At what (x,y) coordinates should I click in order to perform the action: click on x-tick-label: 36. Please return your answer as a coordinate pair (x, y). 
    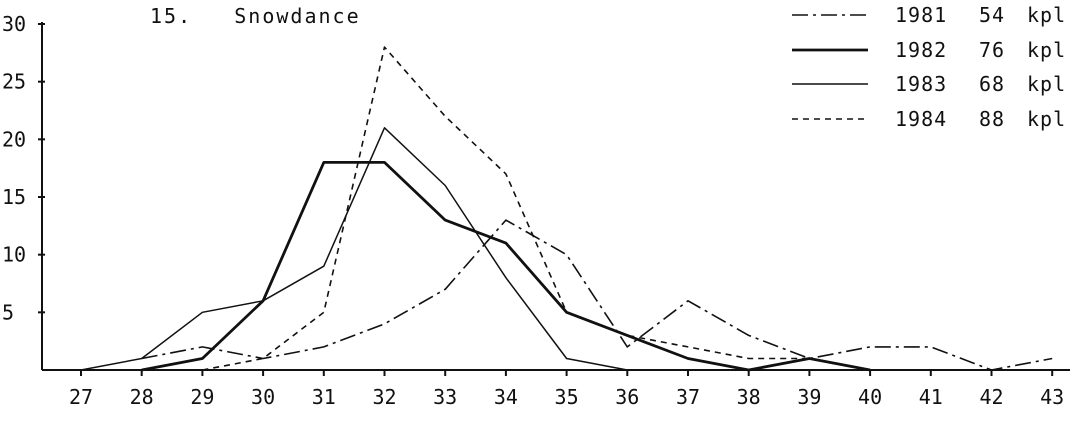
    Looking at the image, I should click on (627, 397).